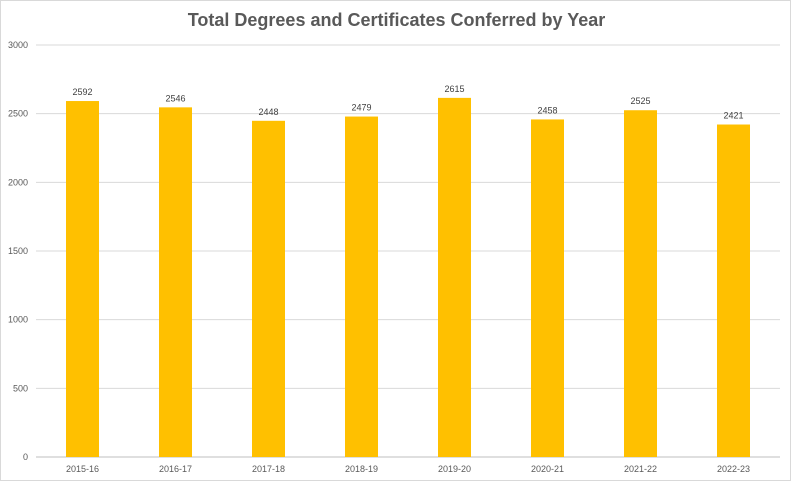 The width and height of the screenshot is (791, 482). Describe the element at coordinates (268, 469) in the screenshot. I see `x-tick-label: 2017-18` at that location.